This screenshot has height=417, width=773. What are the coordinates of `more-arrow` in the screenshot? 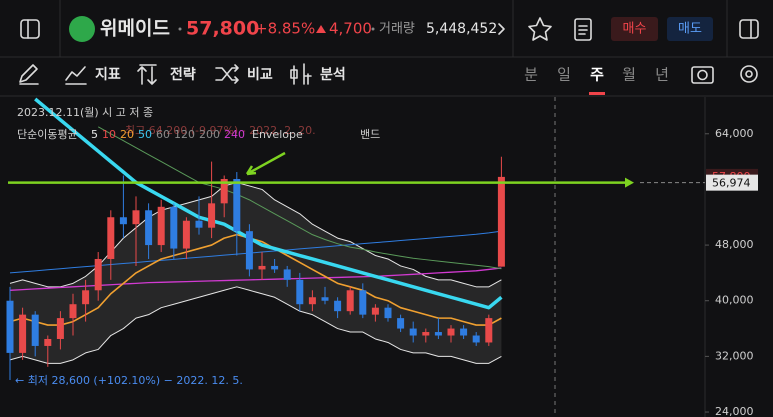 It's located at (501, 29).